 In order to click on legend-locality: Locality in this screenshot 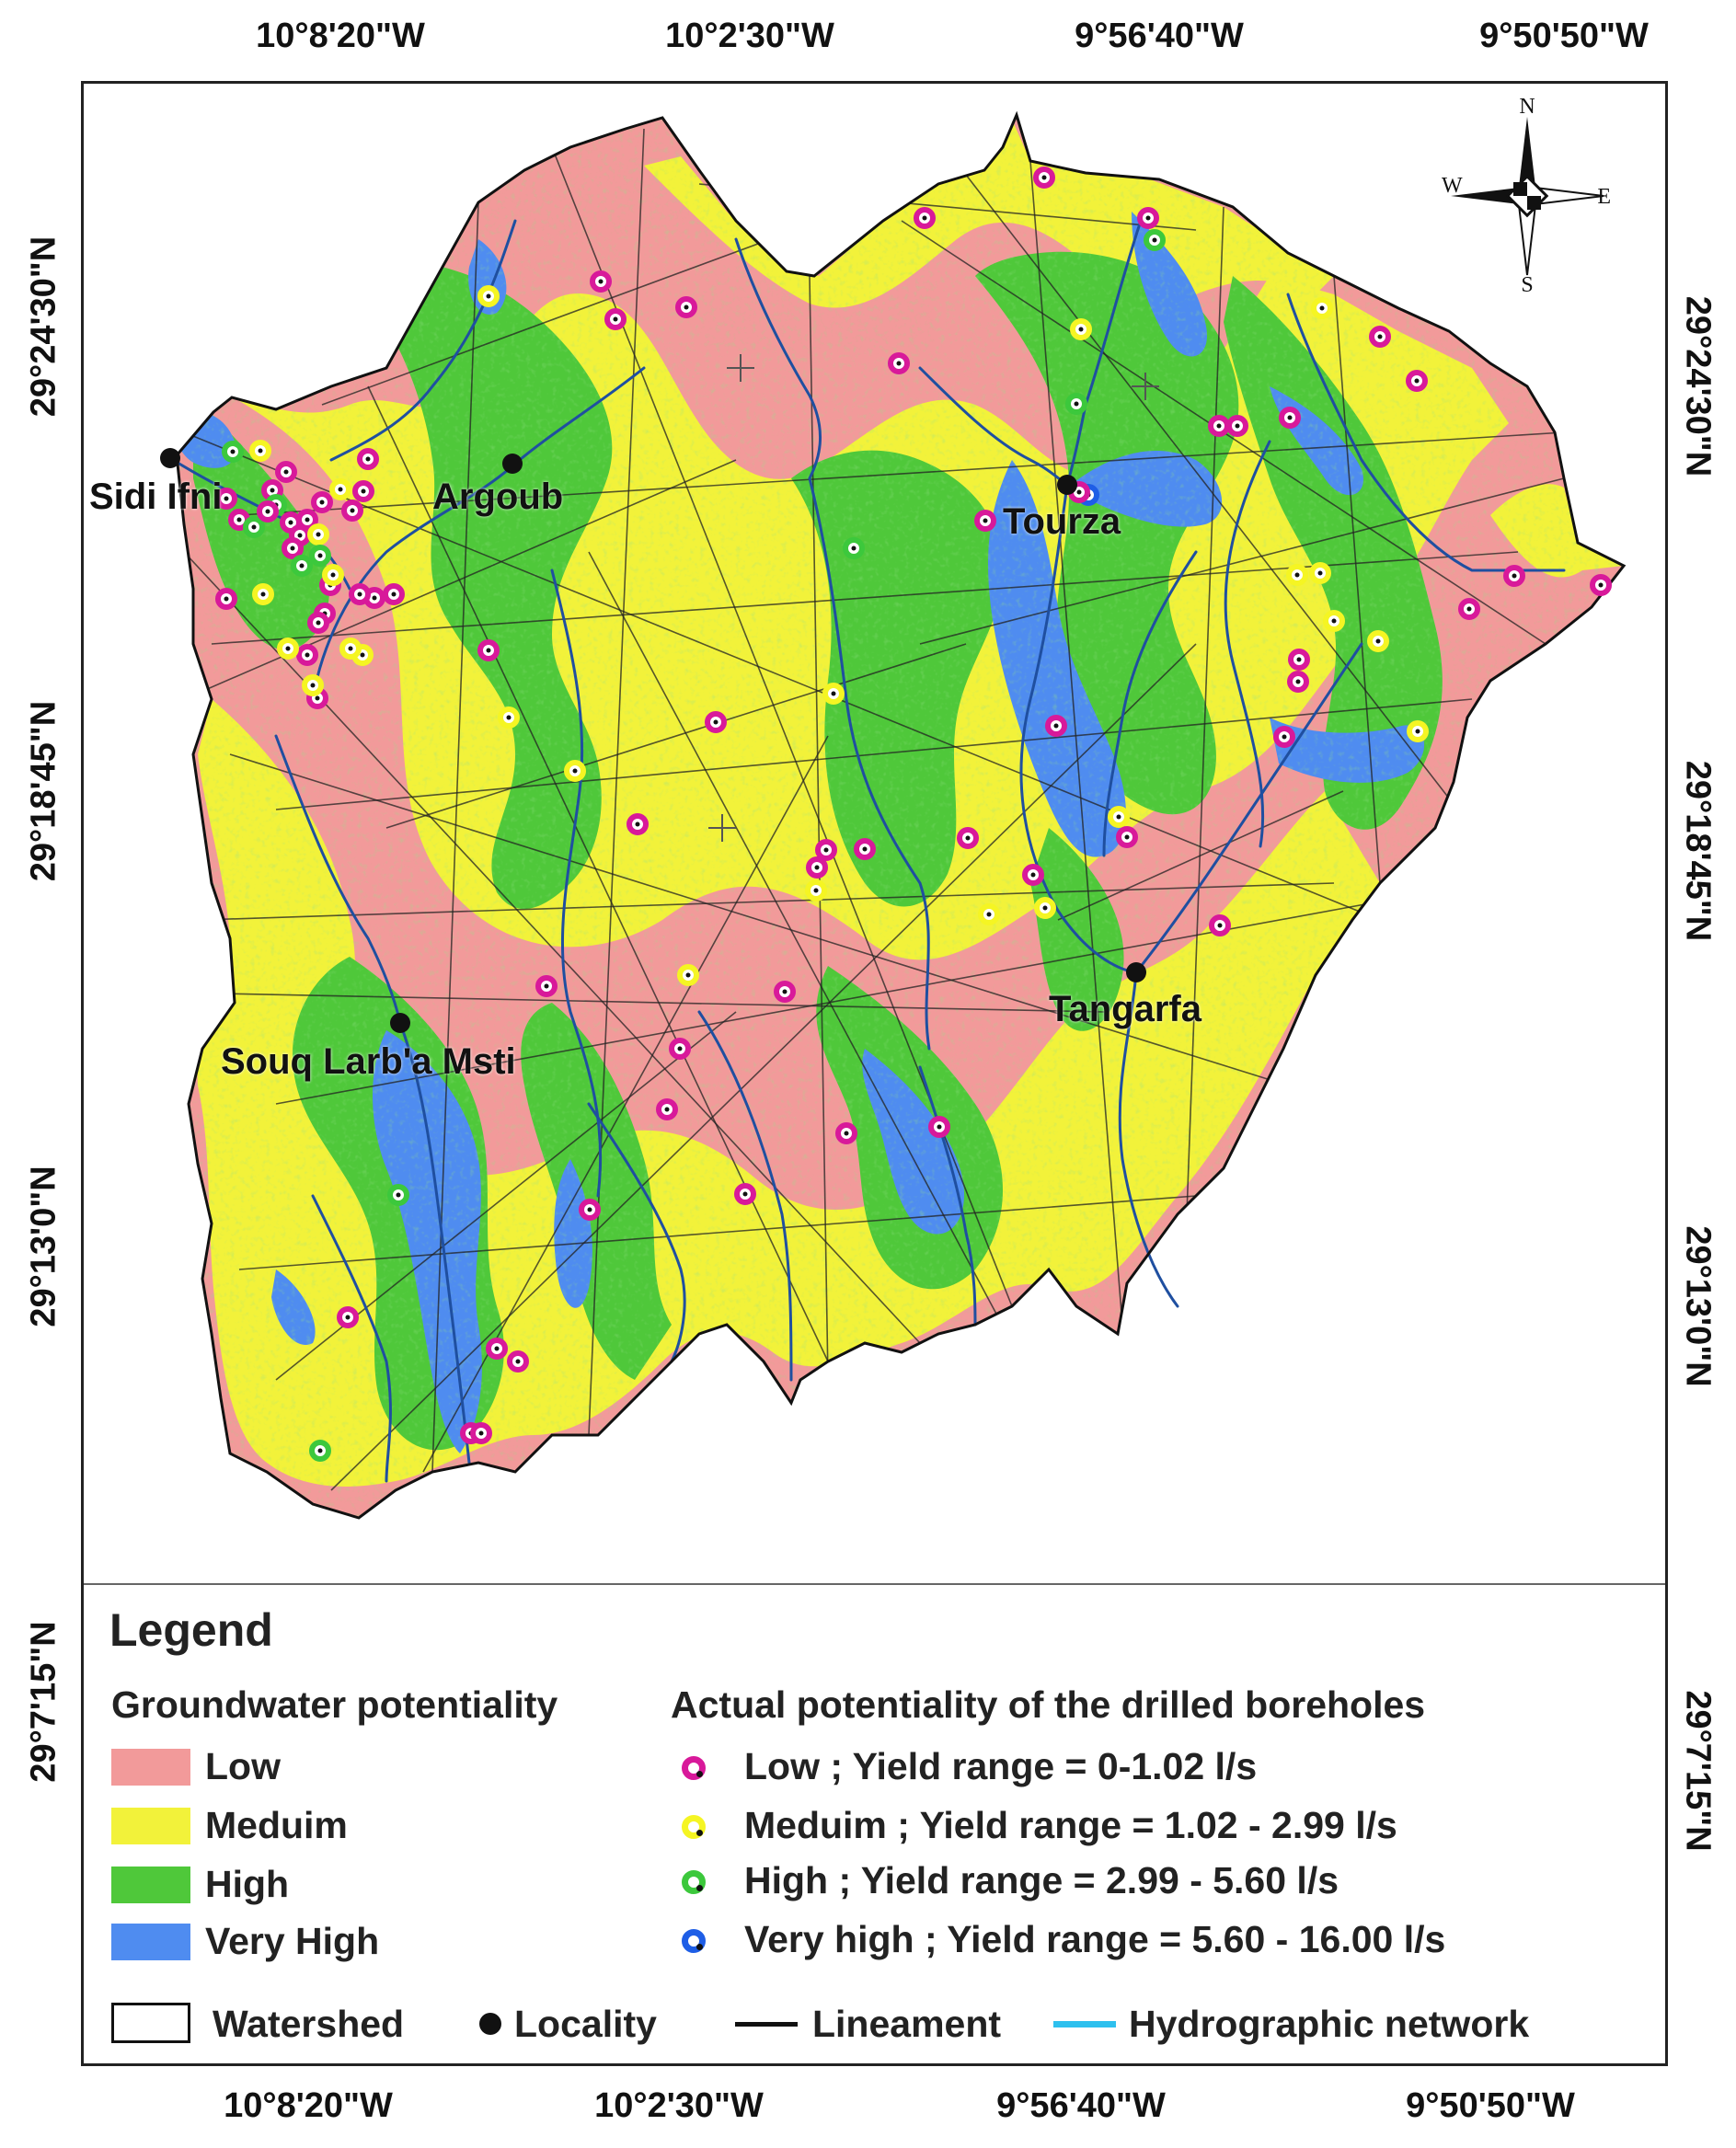, I will do `click(586, 2024)`.